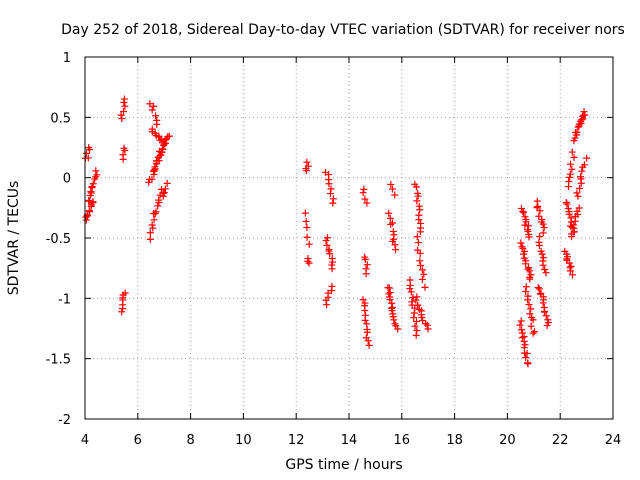  I want to click on y-tick-label: -0.5, so click(58, 239).